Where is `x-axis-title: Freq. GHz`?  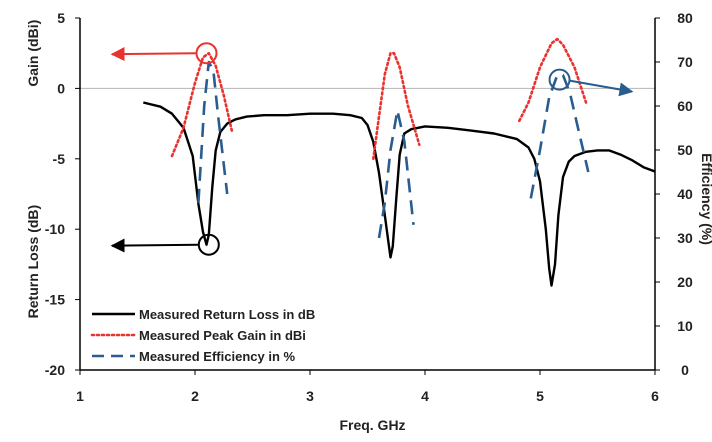
x-axis-title: Freq. GHz is located at coordinates (372, 425).